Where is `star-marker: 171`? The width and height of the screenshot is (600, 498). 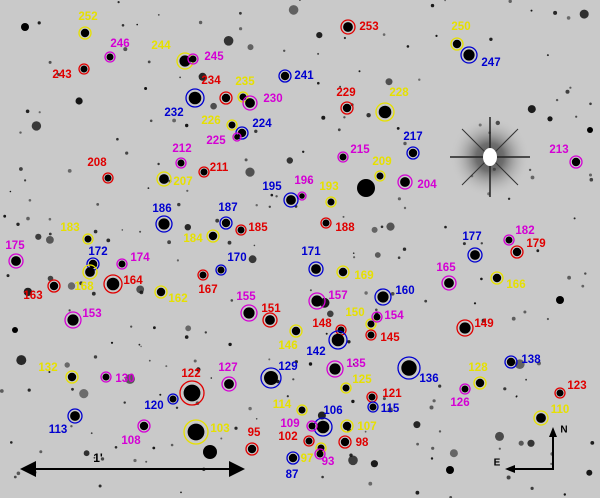 star-marker: 171 is located at coordinates (312, 261).